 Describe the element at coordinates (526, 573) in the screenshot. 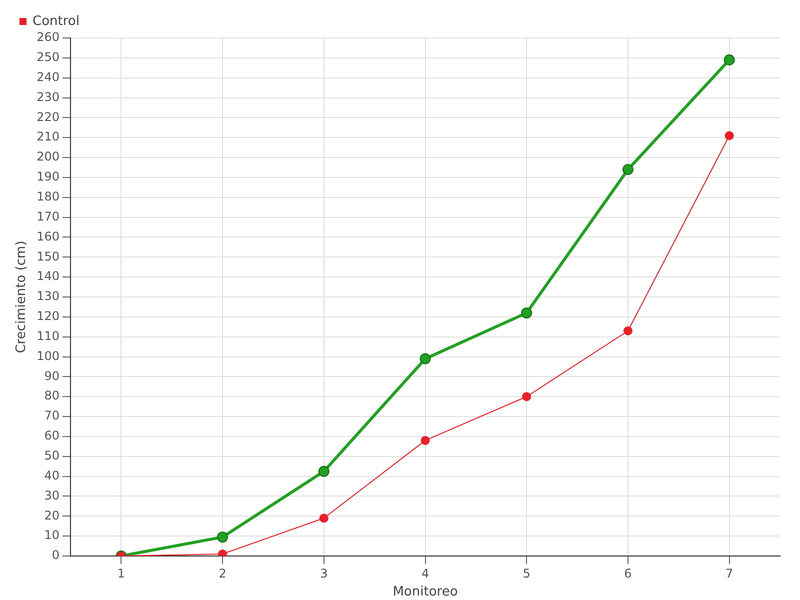

I see `x-tick-label: 5` at that location.